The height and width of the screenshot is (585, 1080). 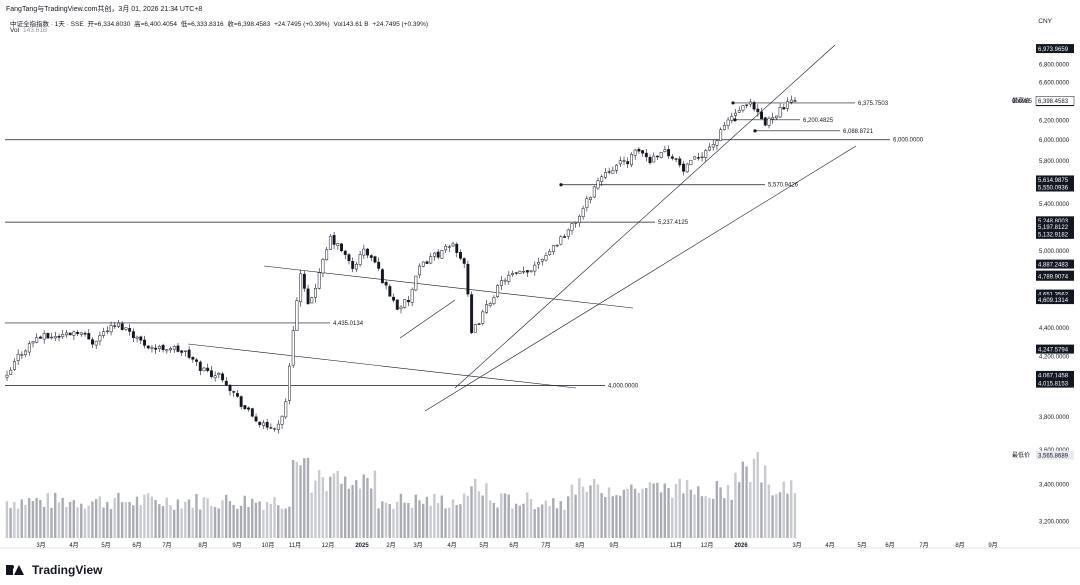 What do you see at coordinates (54, 570) in the screenshot?
I see `tradingview-logo: TradingView` at bounding box center [54, 570].